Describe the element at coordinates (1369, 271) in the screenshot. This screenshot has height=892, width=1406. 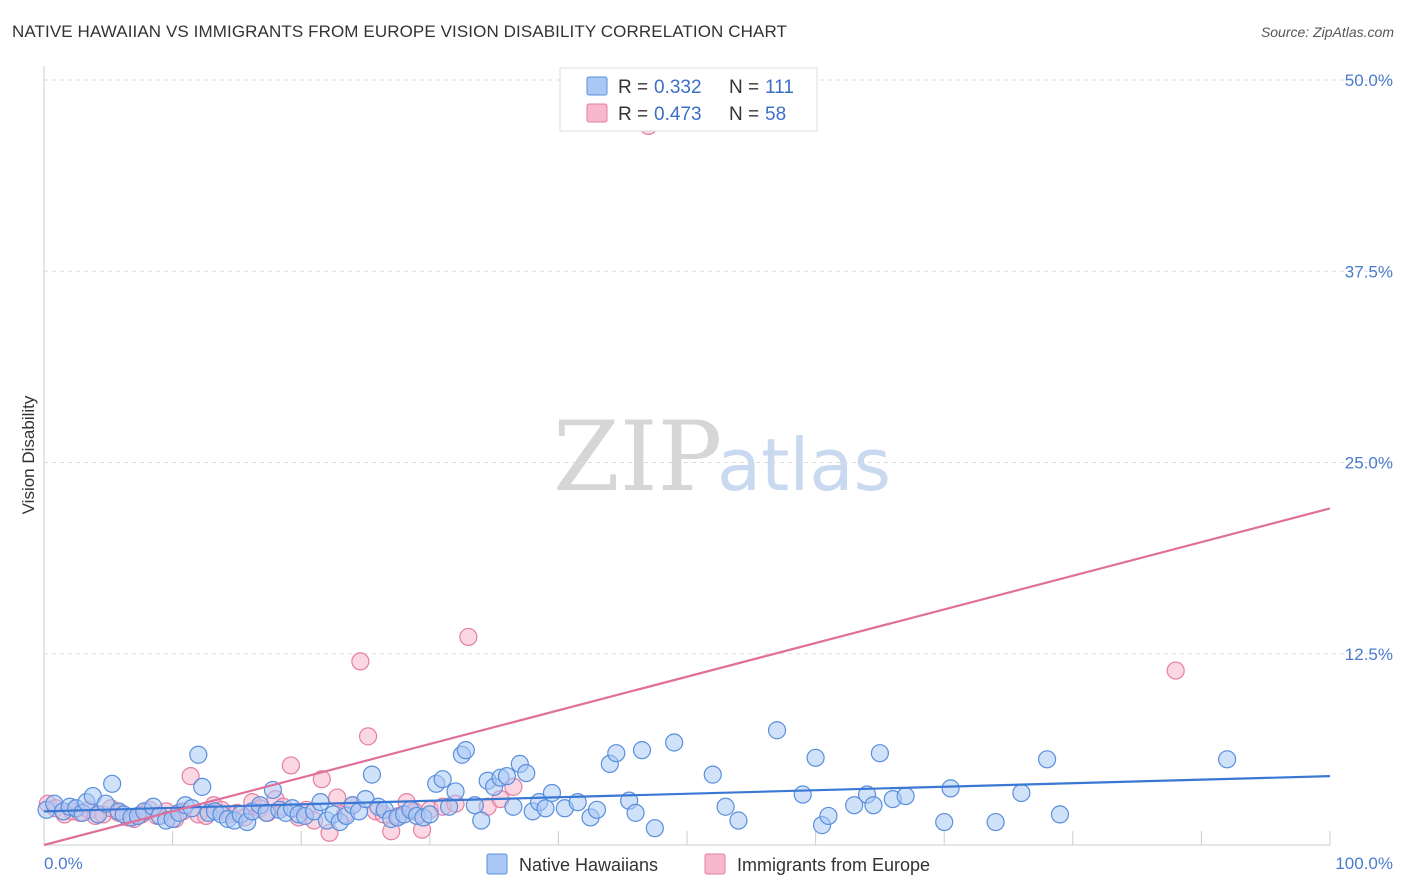
I see `y-tick-label: 37.5%` at that location.